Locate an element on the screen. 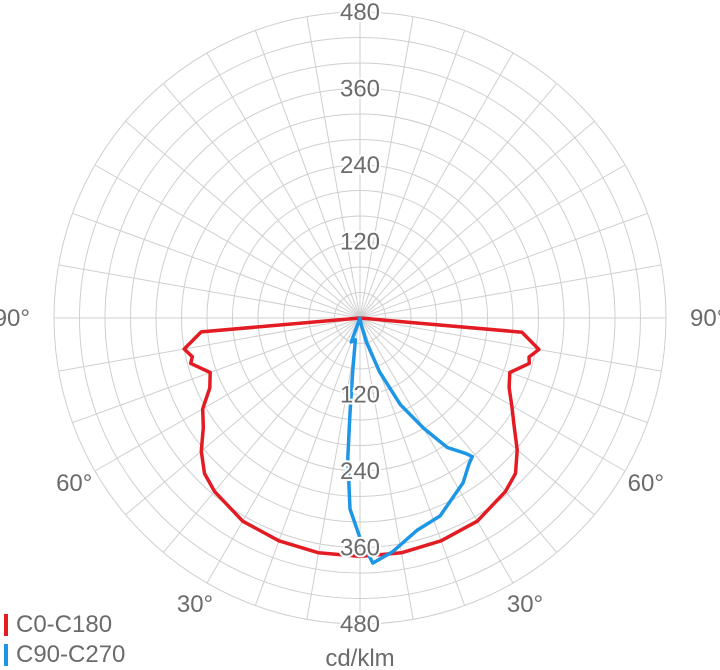  r-tick-lower-360: 360 is located at coordinates (360, 548).